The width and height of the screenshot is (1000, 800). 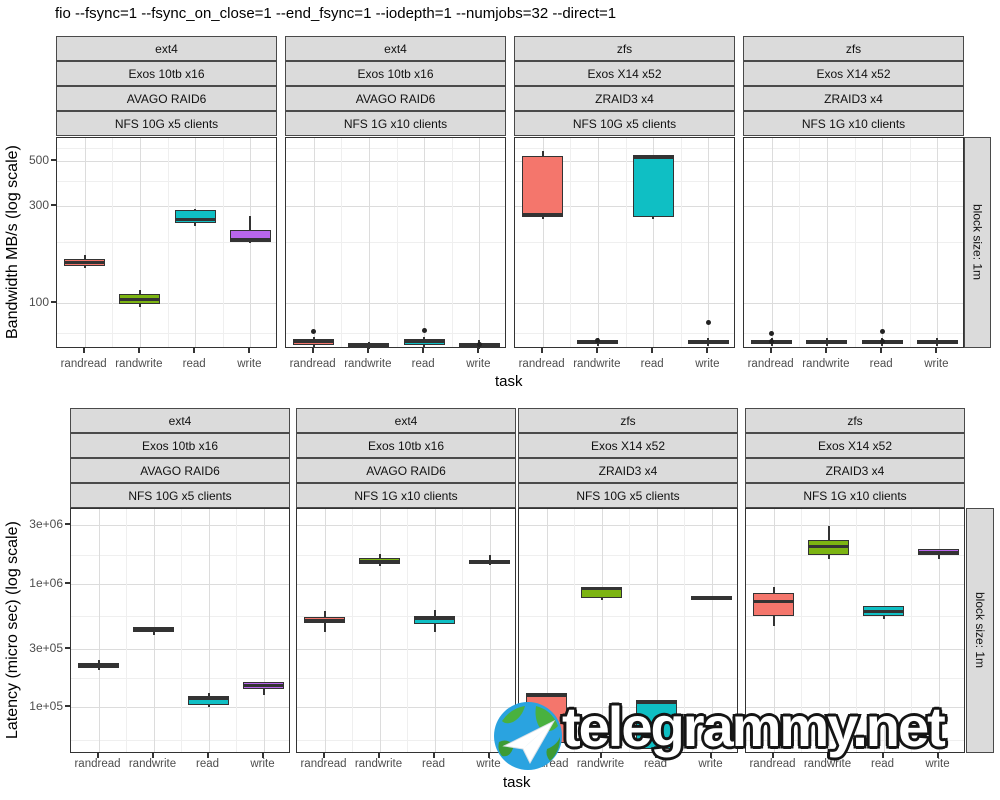 I want to click on facet-strip: ZRAID3 x4, so click(x=853, y=98).